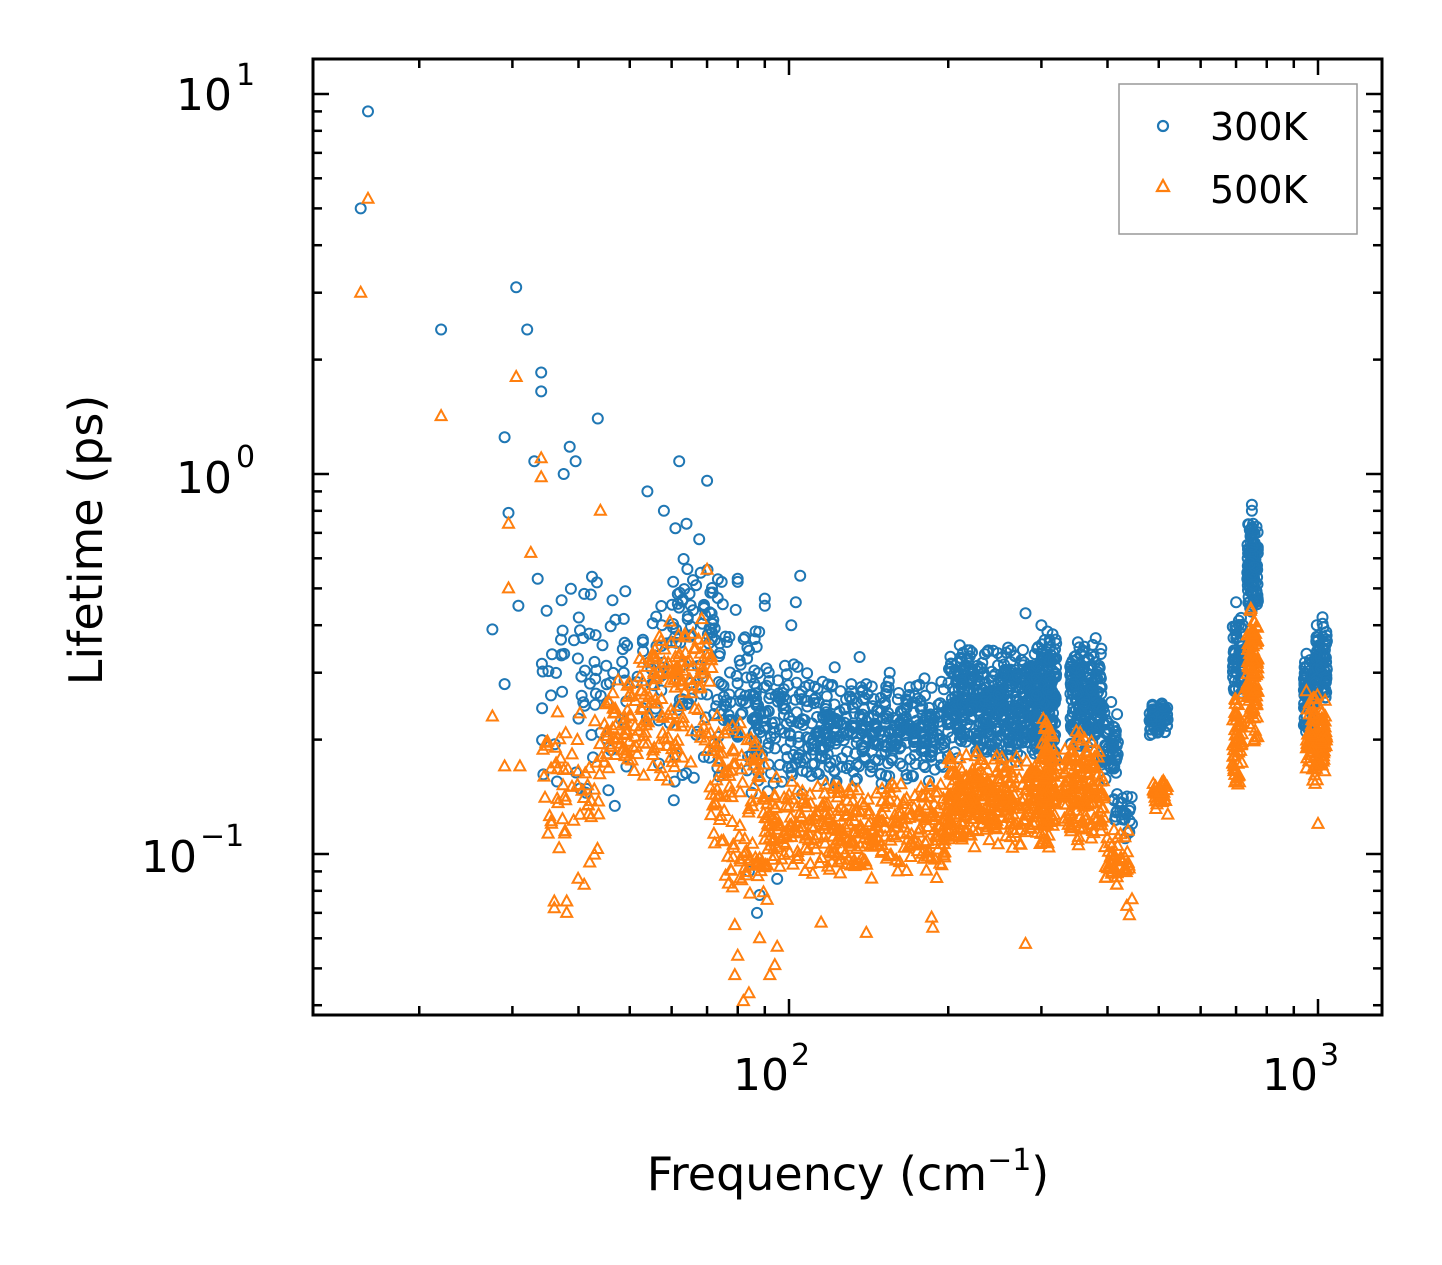  What do you see at coordinates (761, 1075) in the screenshot?
I see `x-tick-label-1e2: 10` at bounding box center [761, 1075].